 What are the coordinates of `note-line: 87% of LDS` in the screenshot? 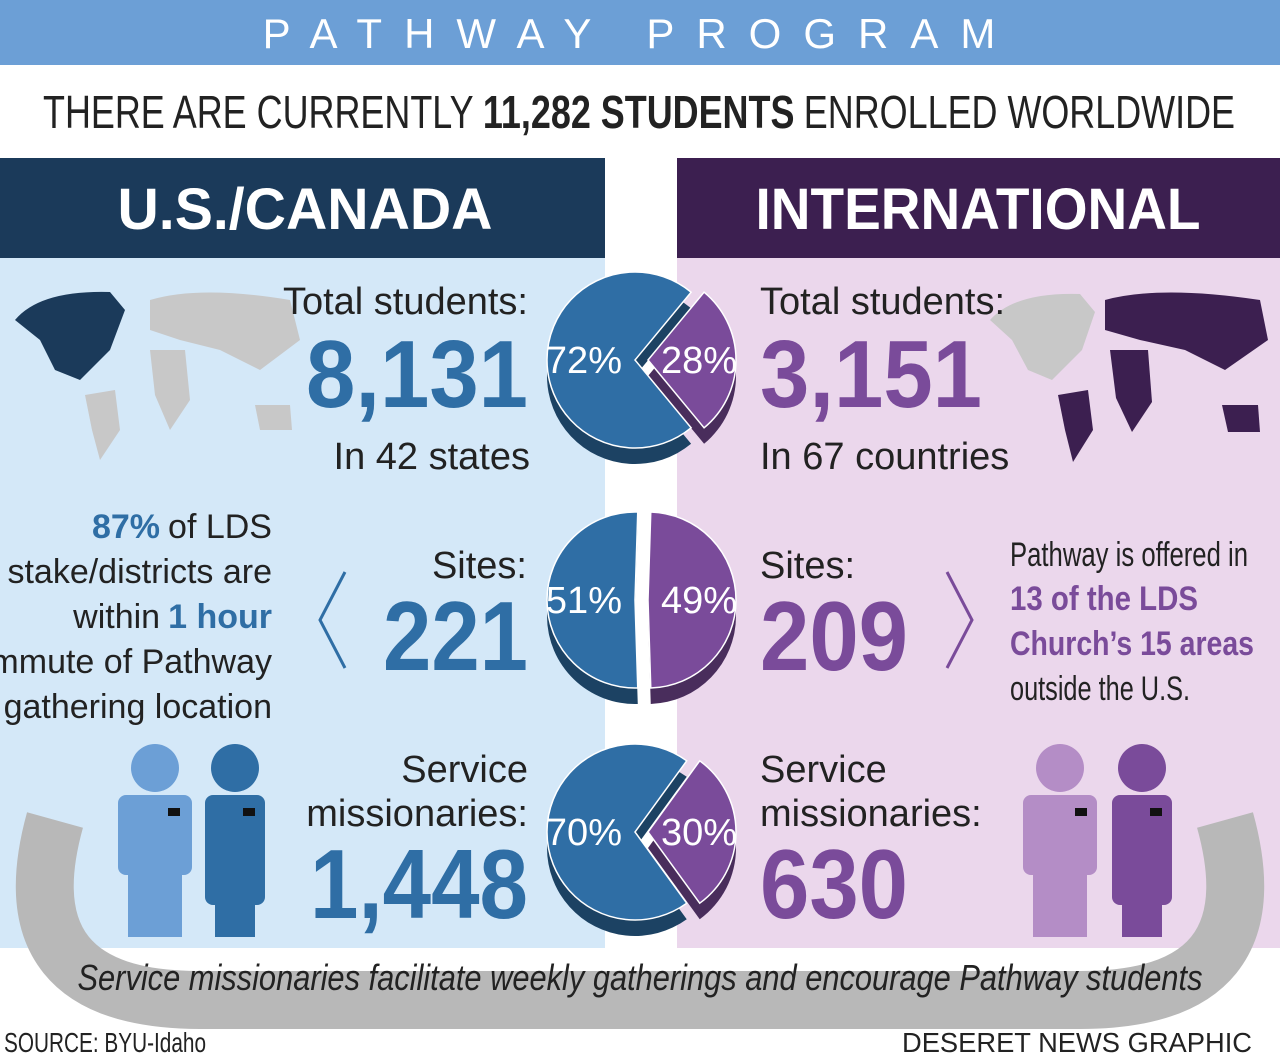 It's located at (182, 527).